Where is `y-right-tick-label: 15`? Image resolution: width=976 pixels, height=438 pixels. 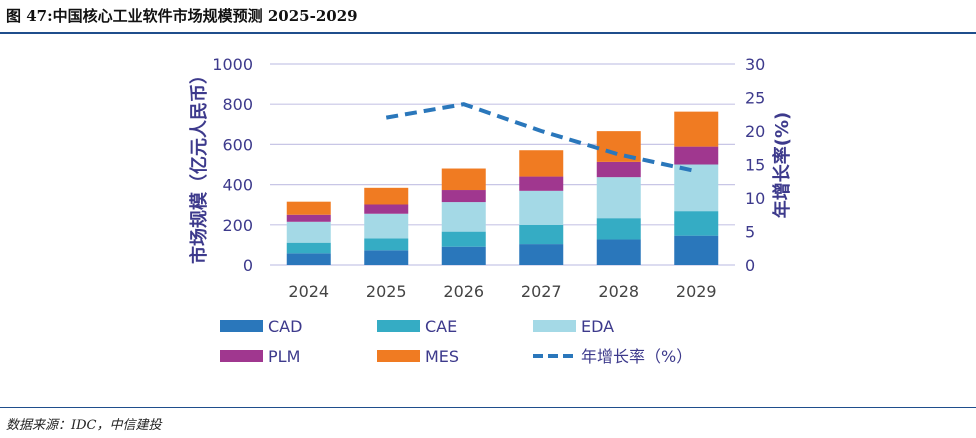
y-right-tick-label: 15 is located at coordinates (755, 165).